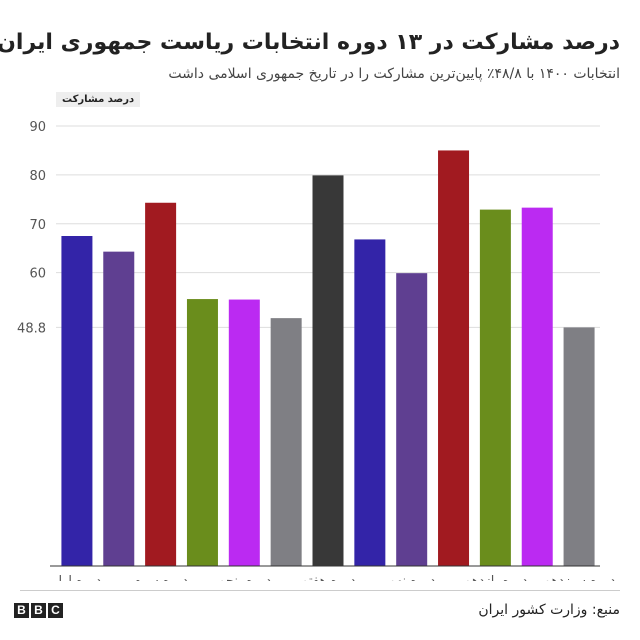 The width and height of the screenshot is (640, 640). I want to click on y-tick-label: 48.8, so click(31, 328).